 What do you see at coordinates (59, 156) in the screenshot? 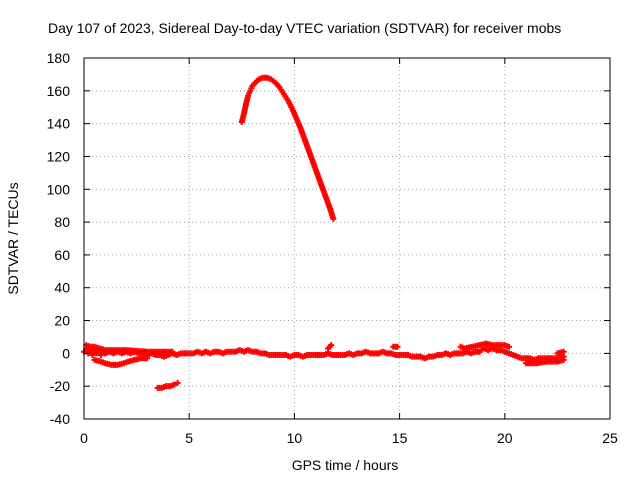
I see `y-tick-label: 120` at bounding box center [59, 156].